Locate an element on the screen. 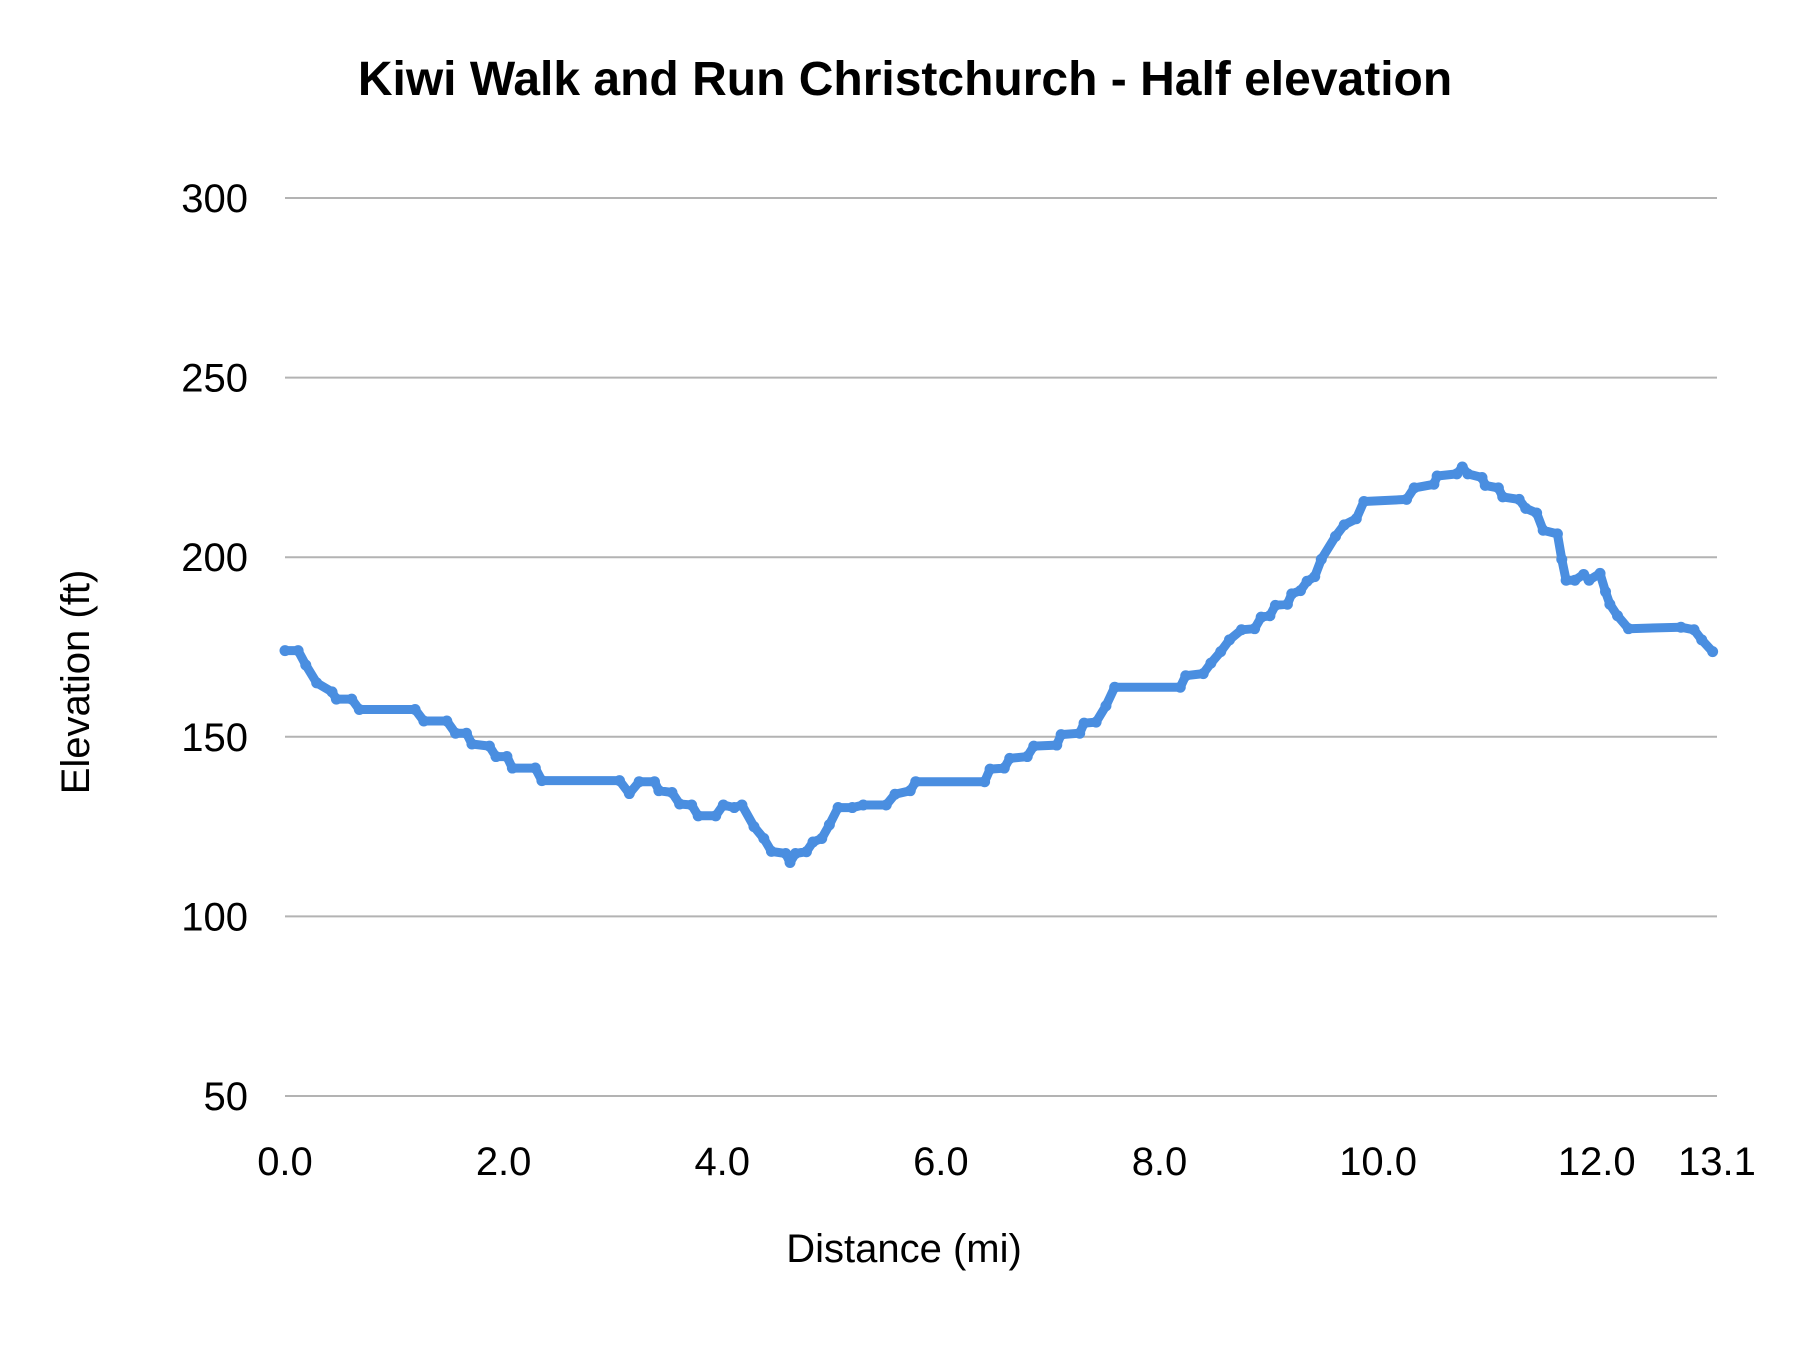 This screenshot has height=1350, width=1800. y-tick-label: 300 is located at coordinates (214, 199).